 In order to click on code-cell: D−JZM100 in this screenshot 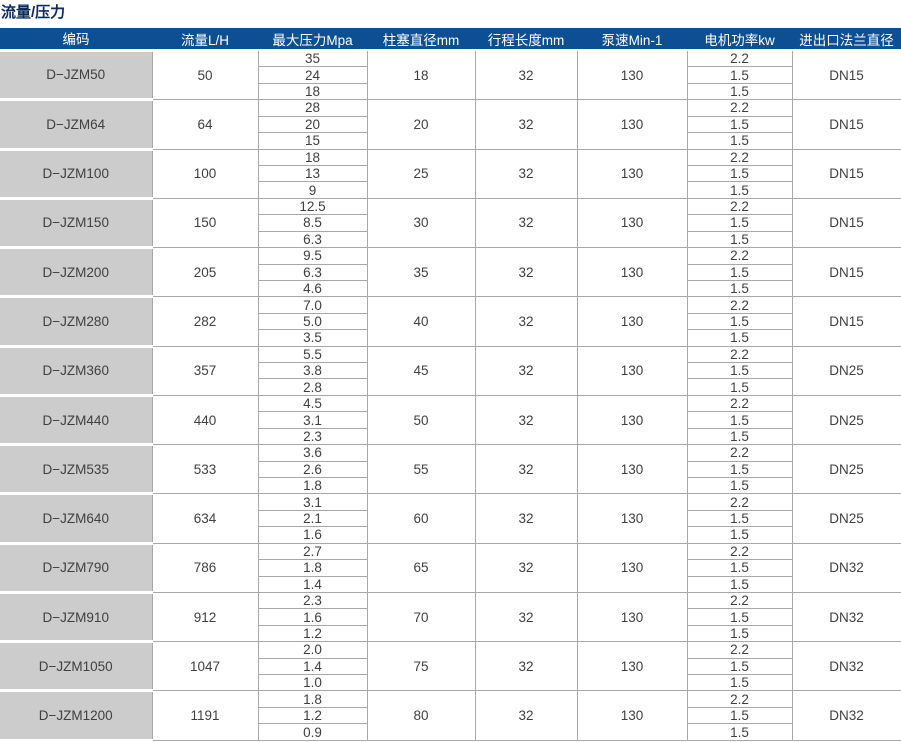, I will do `click(76, 173)`.